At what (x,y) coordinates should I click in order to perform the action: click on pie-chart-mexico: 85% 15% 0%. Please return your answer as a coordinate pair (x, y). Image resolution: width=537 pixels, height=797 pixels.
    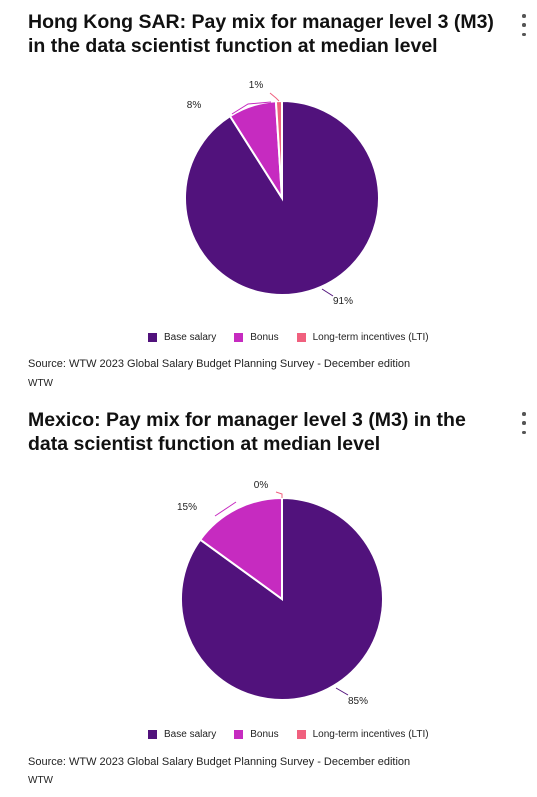
    Looking at the image, I should click on (280, 593).